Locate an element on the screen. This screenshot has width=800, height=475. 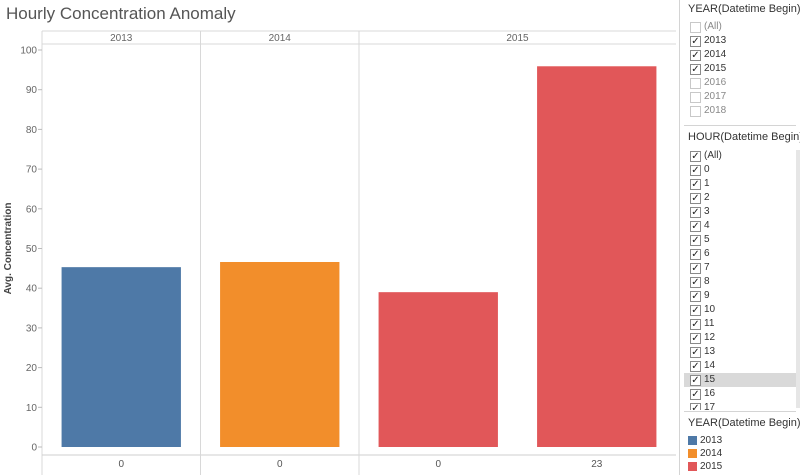
legend-label: 2013 is located at coordinates (711, 440).